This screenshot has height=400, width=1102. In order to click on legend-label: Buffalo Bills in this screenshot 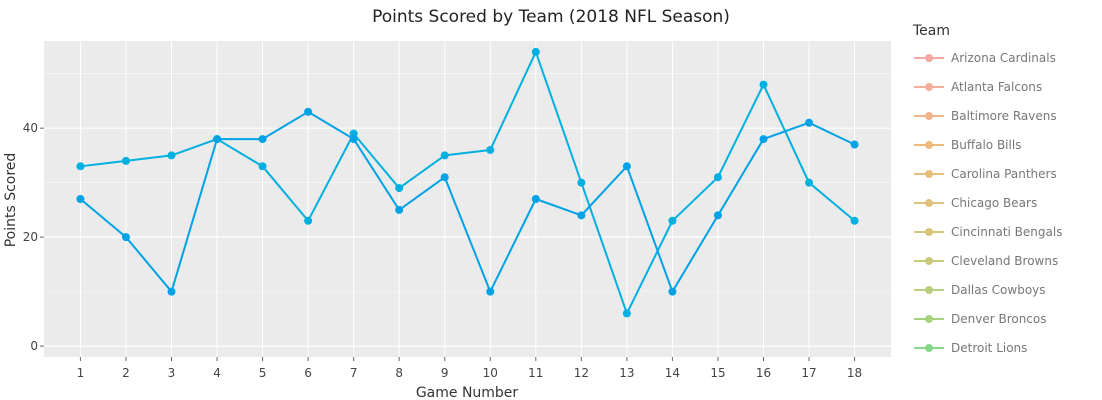, I will do `click(986, 145)`.